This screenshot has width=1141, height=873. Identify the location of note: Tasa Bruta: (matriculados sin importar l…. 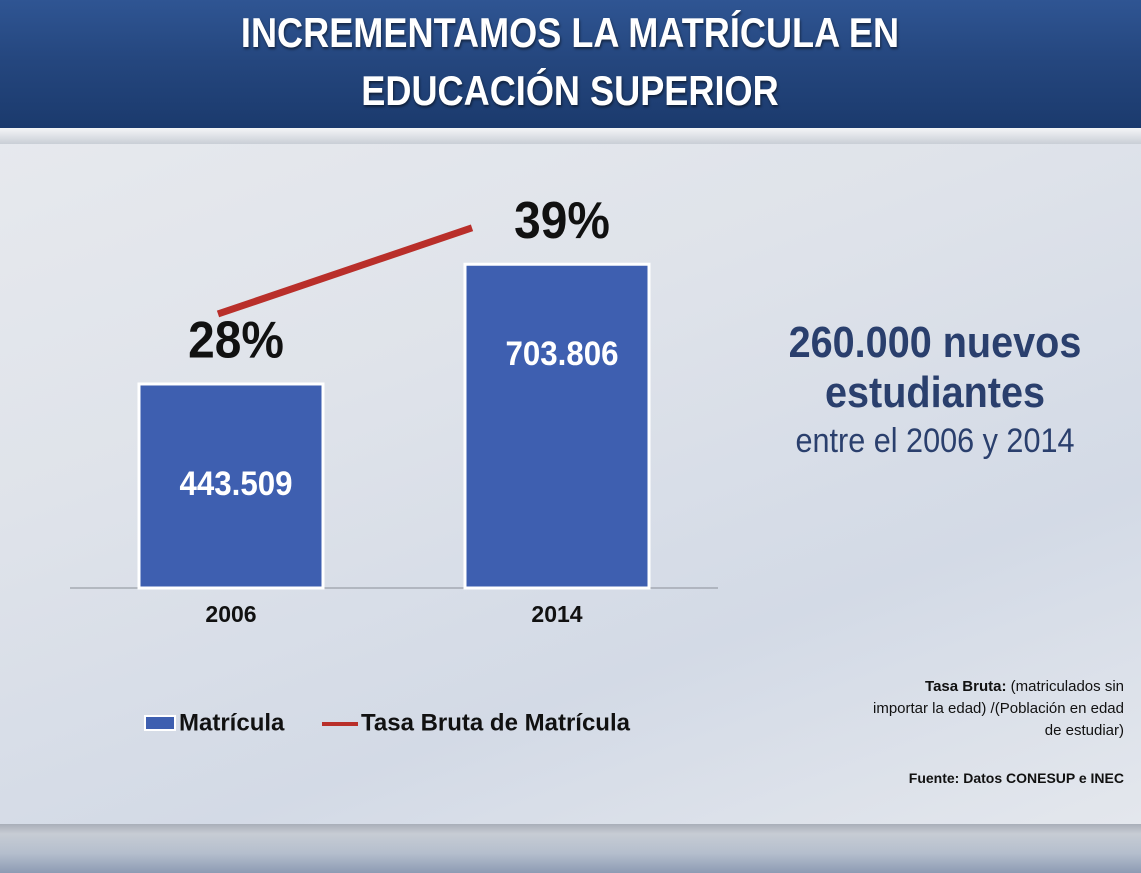
(997, 709).